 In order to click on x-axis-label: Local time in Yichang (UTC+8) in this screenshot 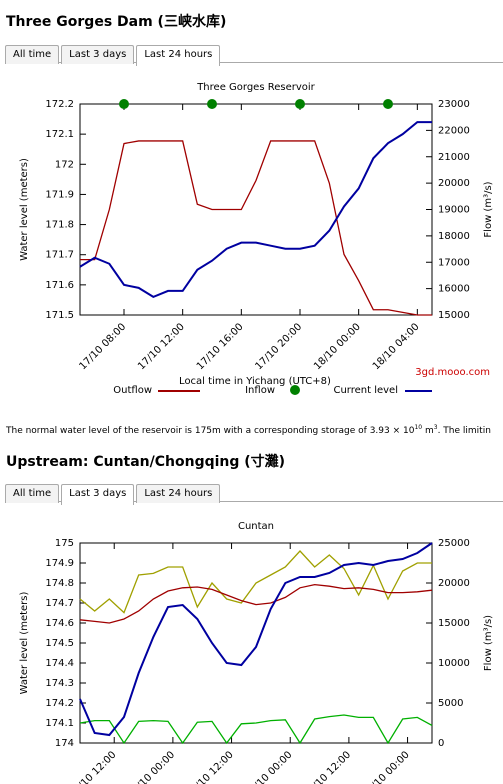, I will do `click(255, 381)`.